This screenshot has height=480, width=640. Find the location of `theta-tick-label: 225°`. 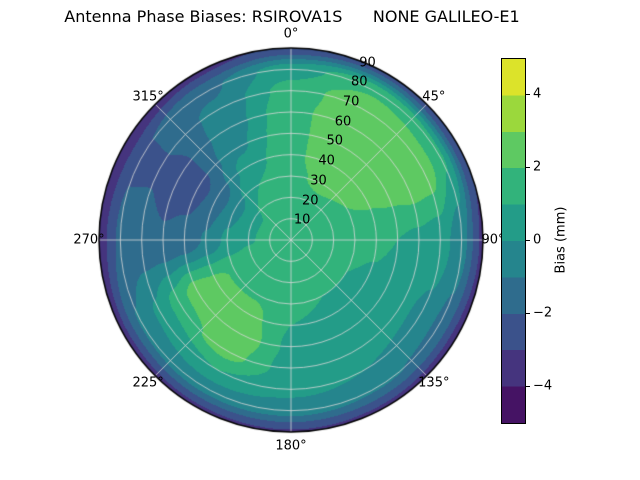

theta-tick-label: 225° is located at coordinates (148, 383).